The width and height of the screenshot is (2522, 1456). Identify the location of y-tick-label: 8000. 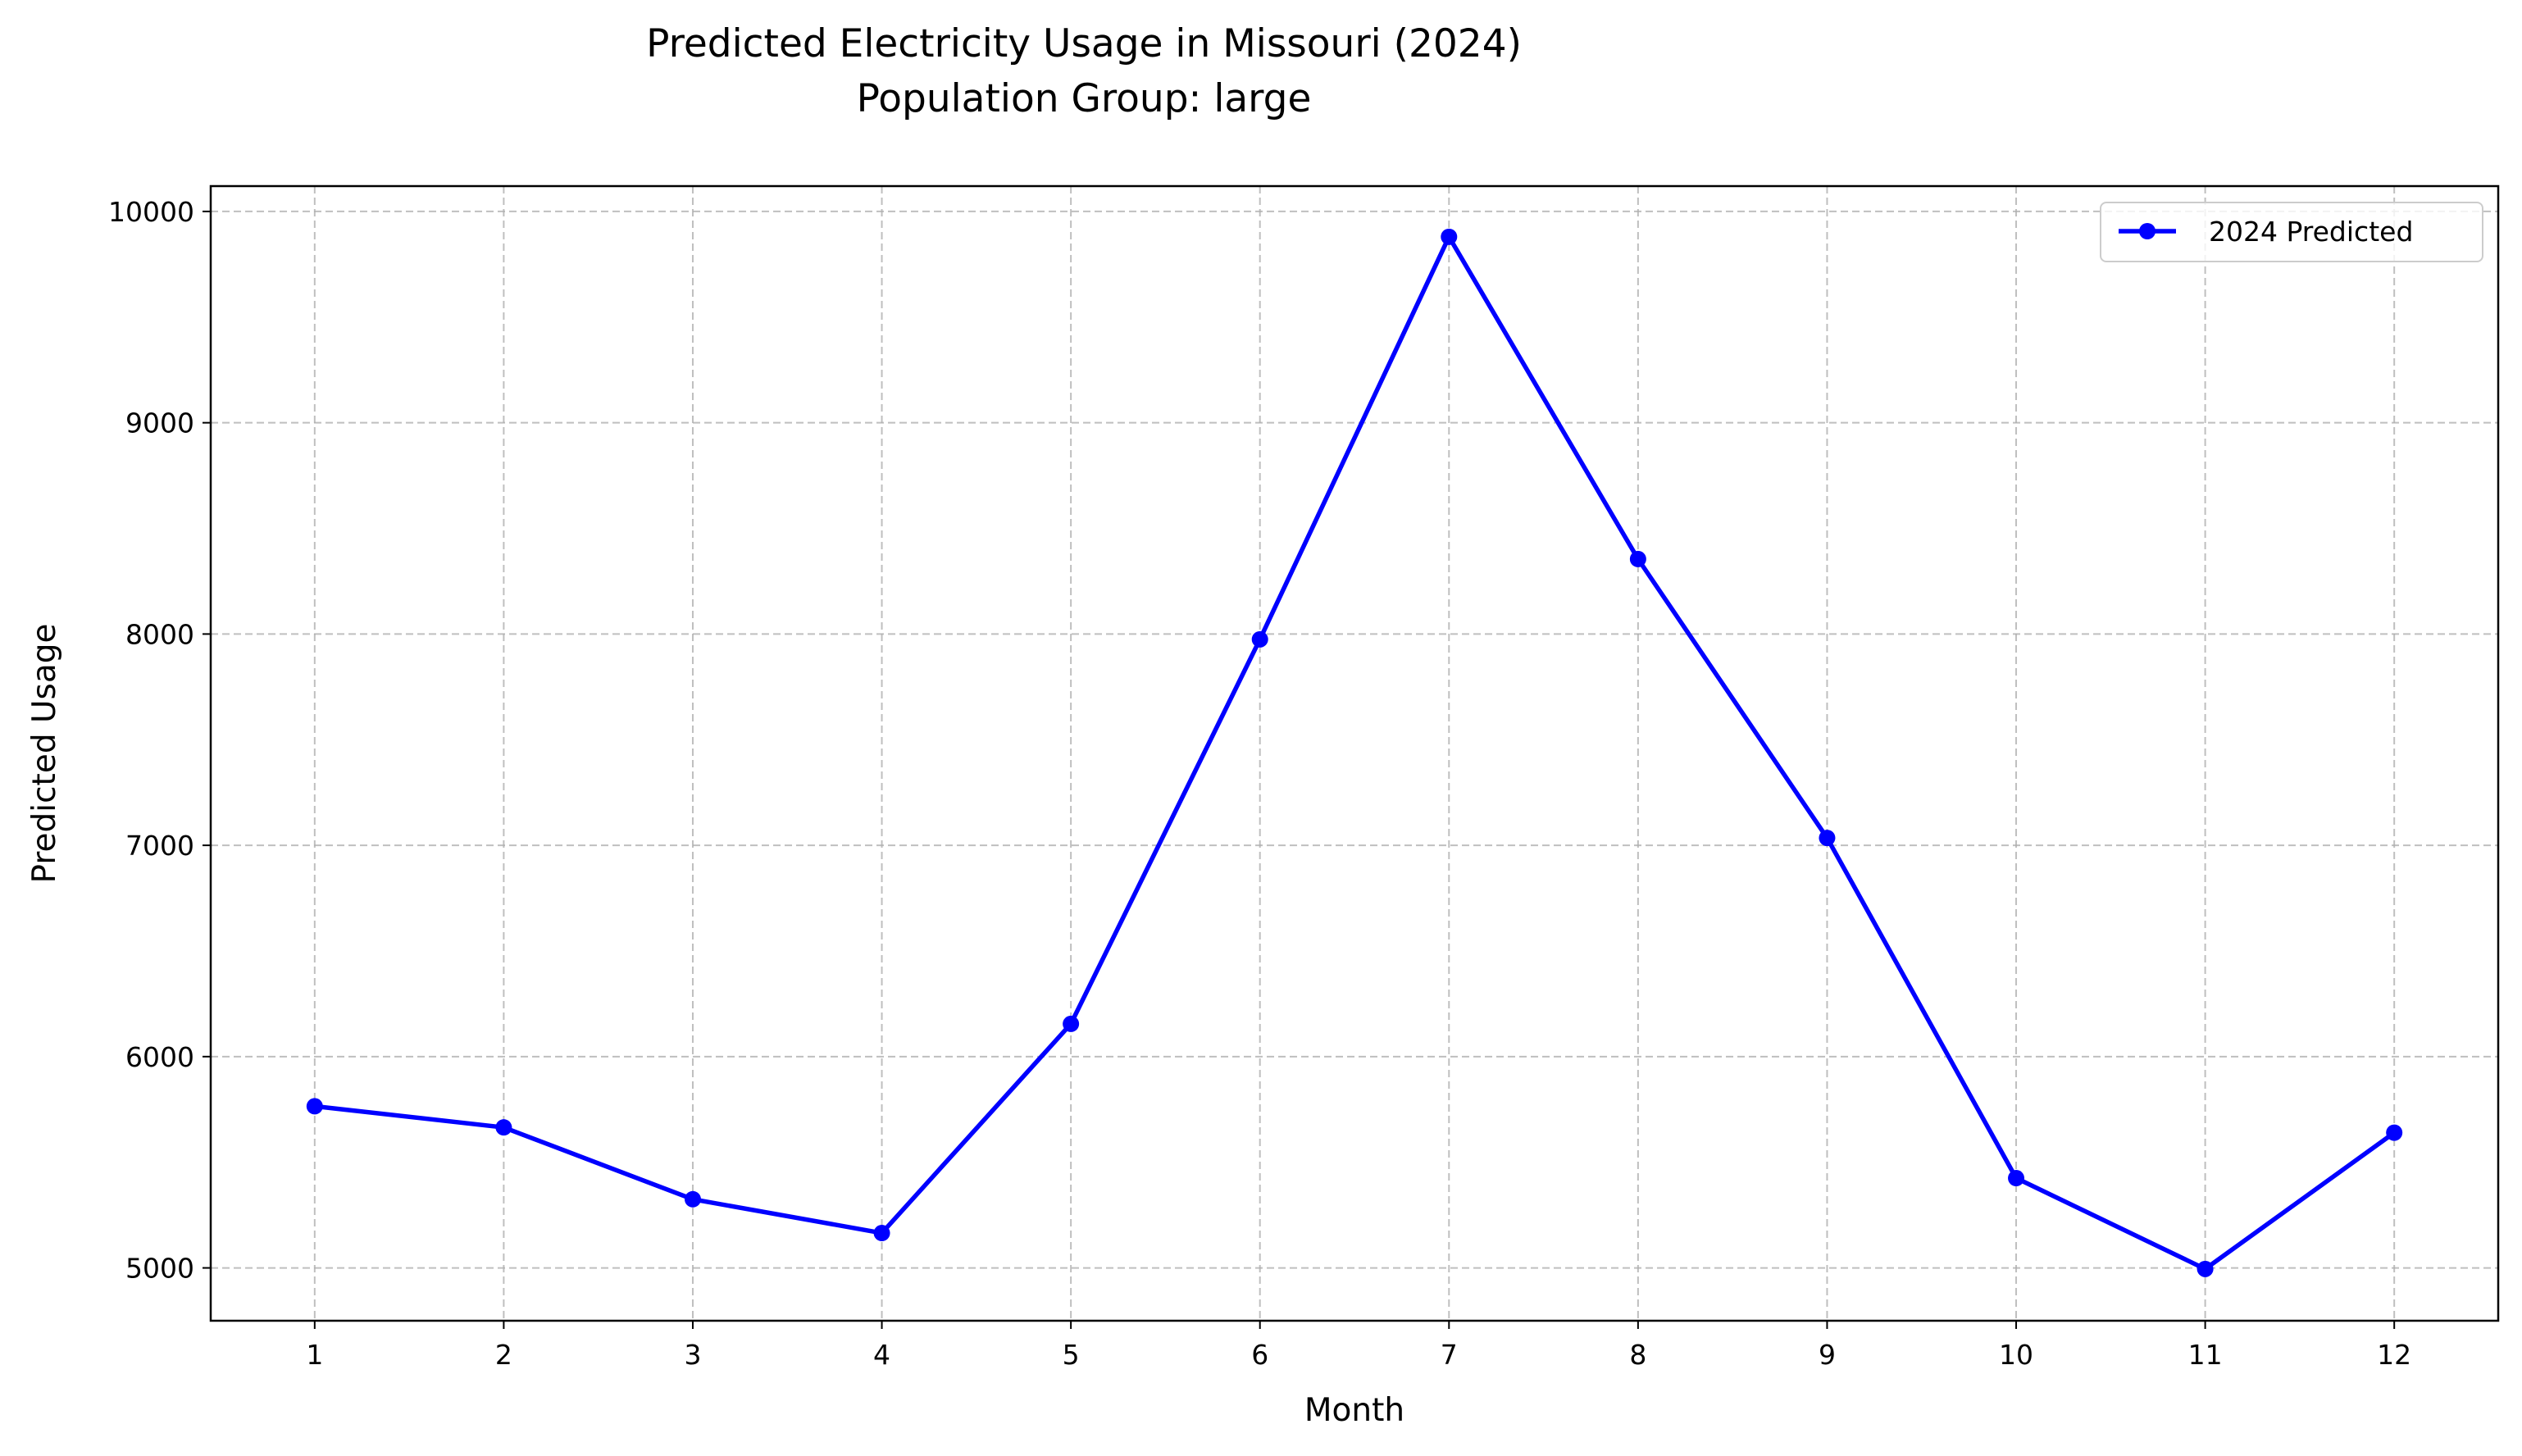
(160, 634).